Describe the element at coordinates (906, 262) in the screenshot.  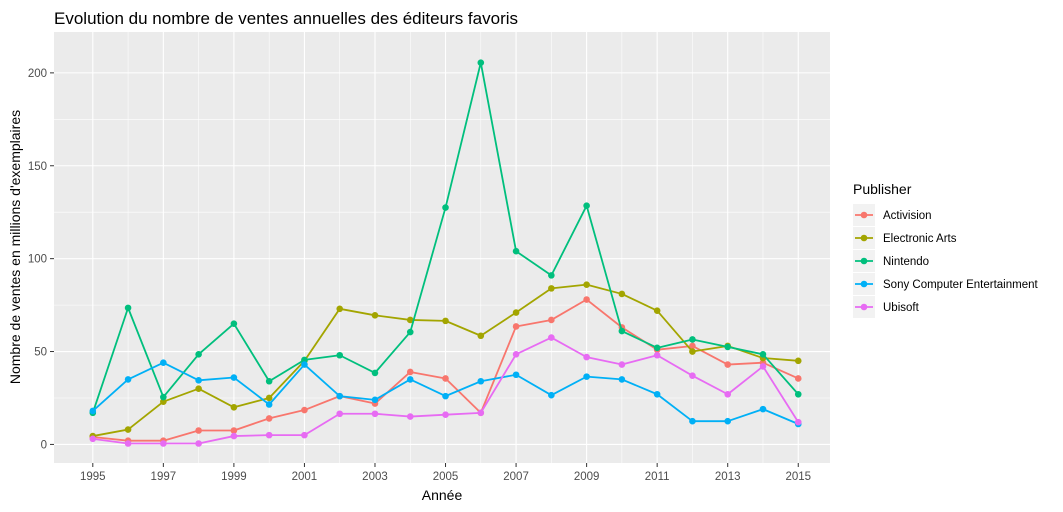
I see `legend-label: Nintendo` at that location.